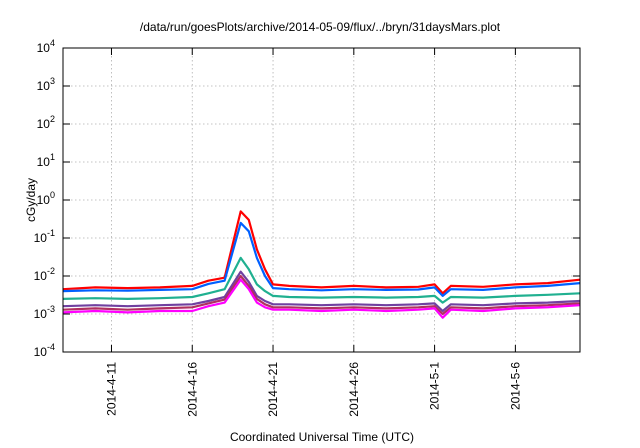 The image size is (640, 448). I want to click on y-tick-label: 10⁻⁴, so click(44, 350).